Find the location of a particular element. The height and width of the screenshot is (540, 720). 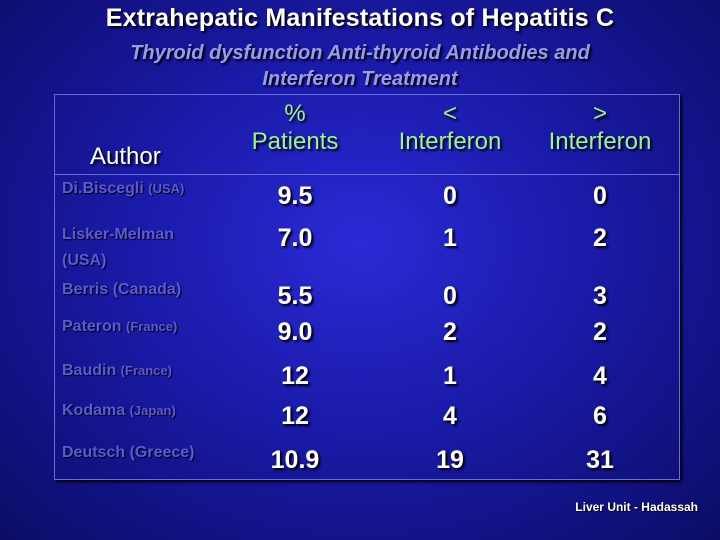

patients-pct-value: 9.0 is located at coordinates (295, 332).